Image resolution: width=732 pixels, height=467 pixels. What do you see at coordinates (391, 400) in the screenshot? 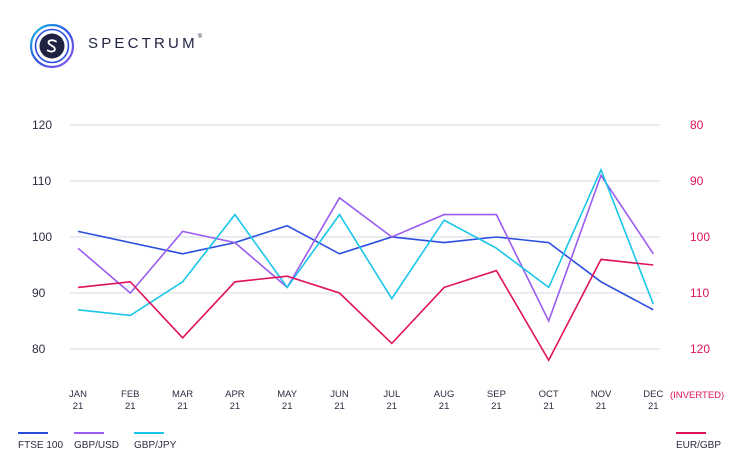
I see `x-axis-tick-label: JUL 21` at bounding box center [391, 400].